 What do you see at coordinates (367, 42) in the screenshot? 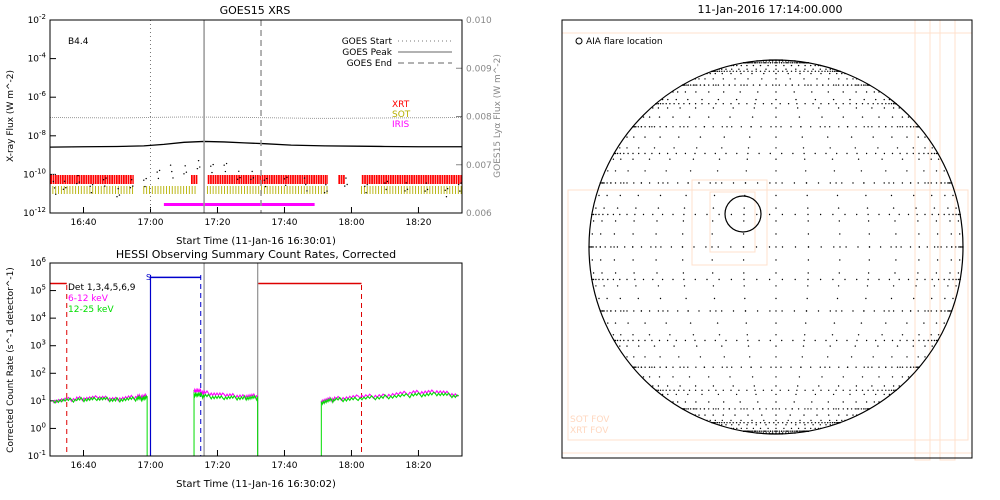
I see `legend-goes-start: GOES Start` at bounding box center [367, 42].